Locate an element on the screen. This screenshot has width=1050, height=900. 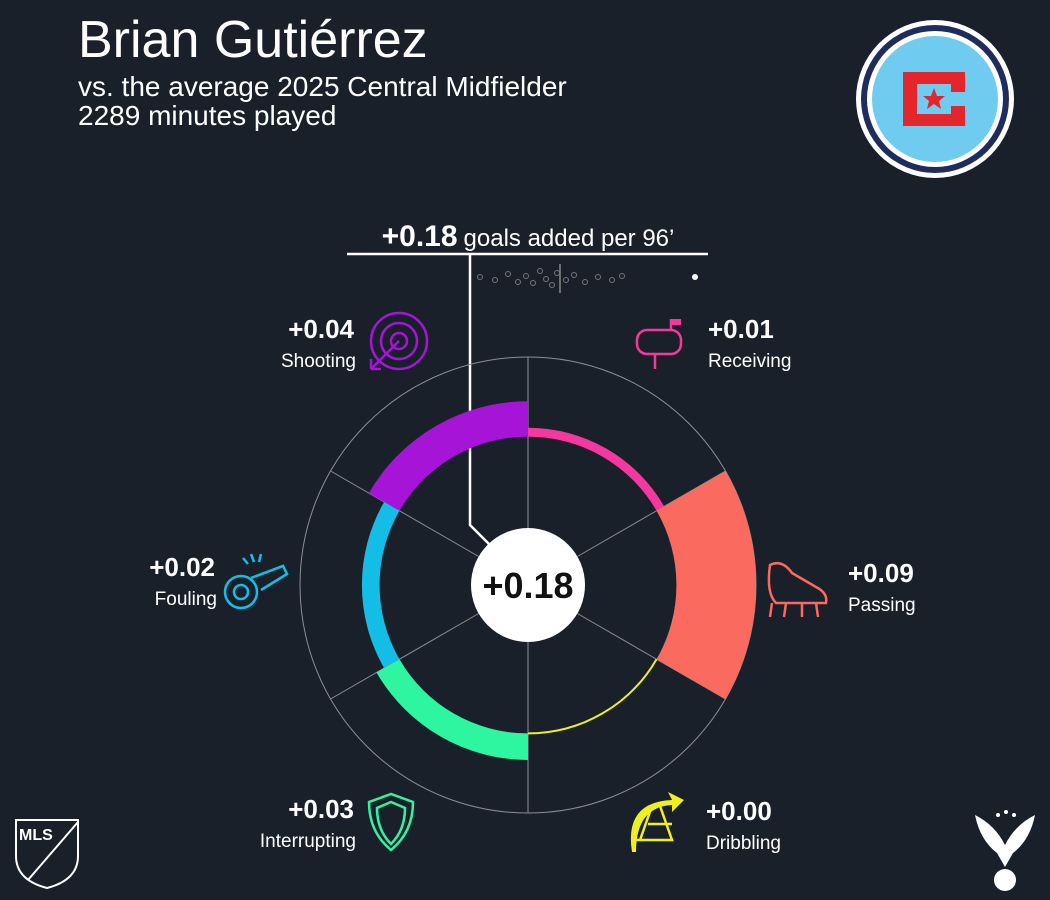
value-label: +0.00 is located at coordinates (739, 811).